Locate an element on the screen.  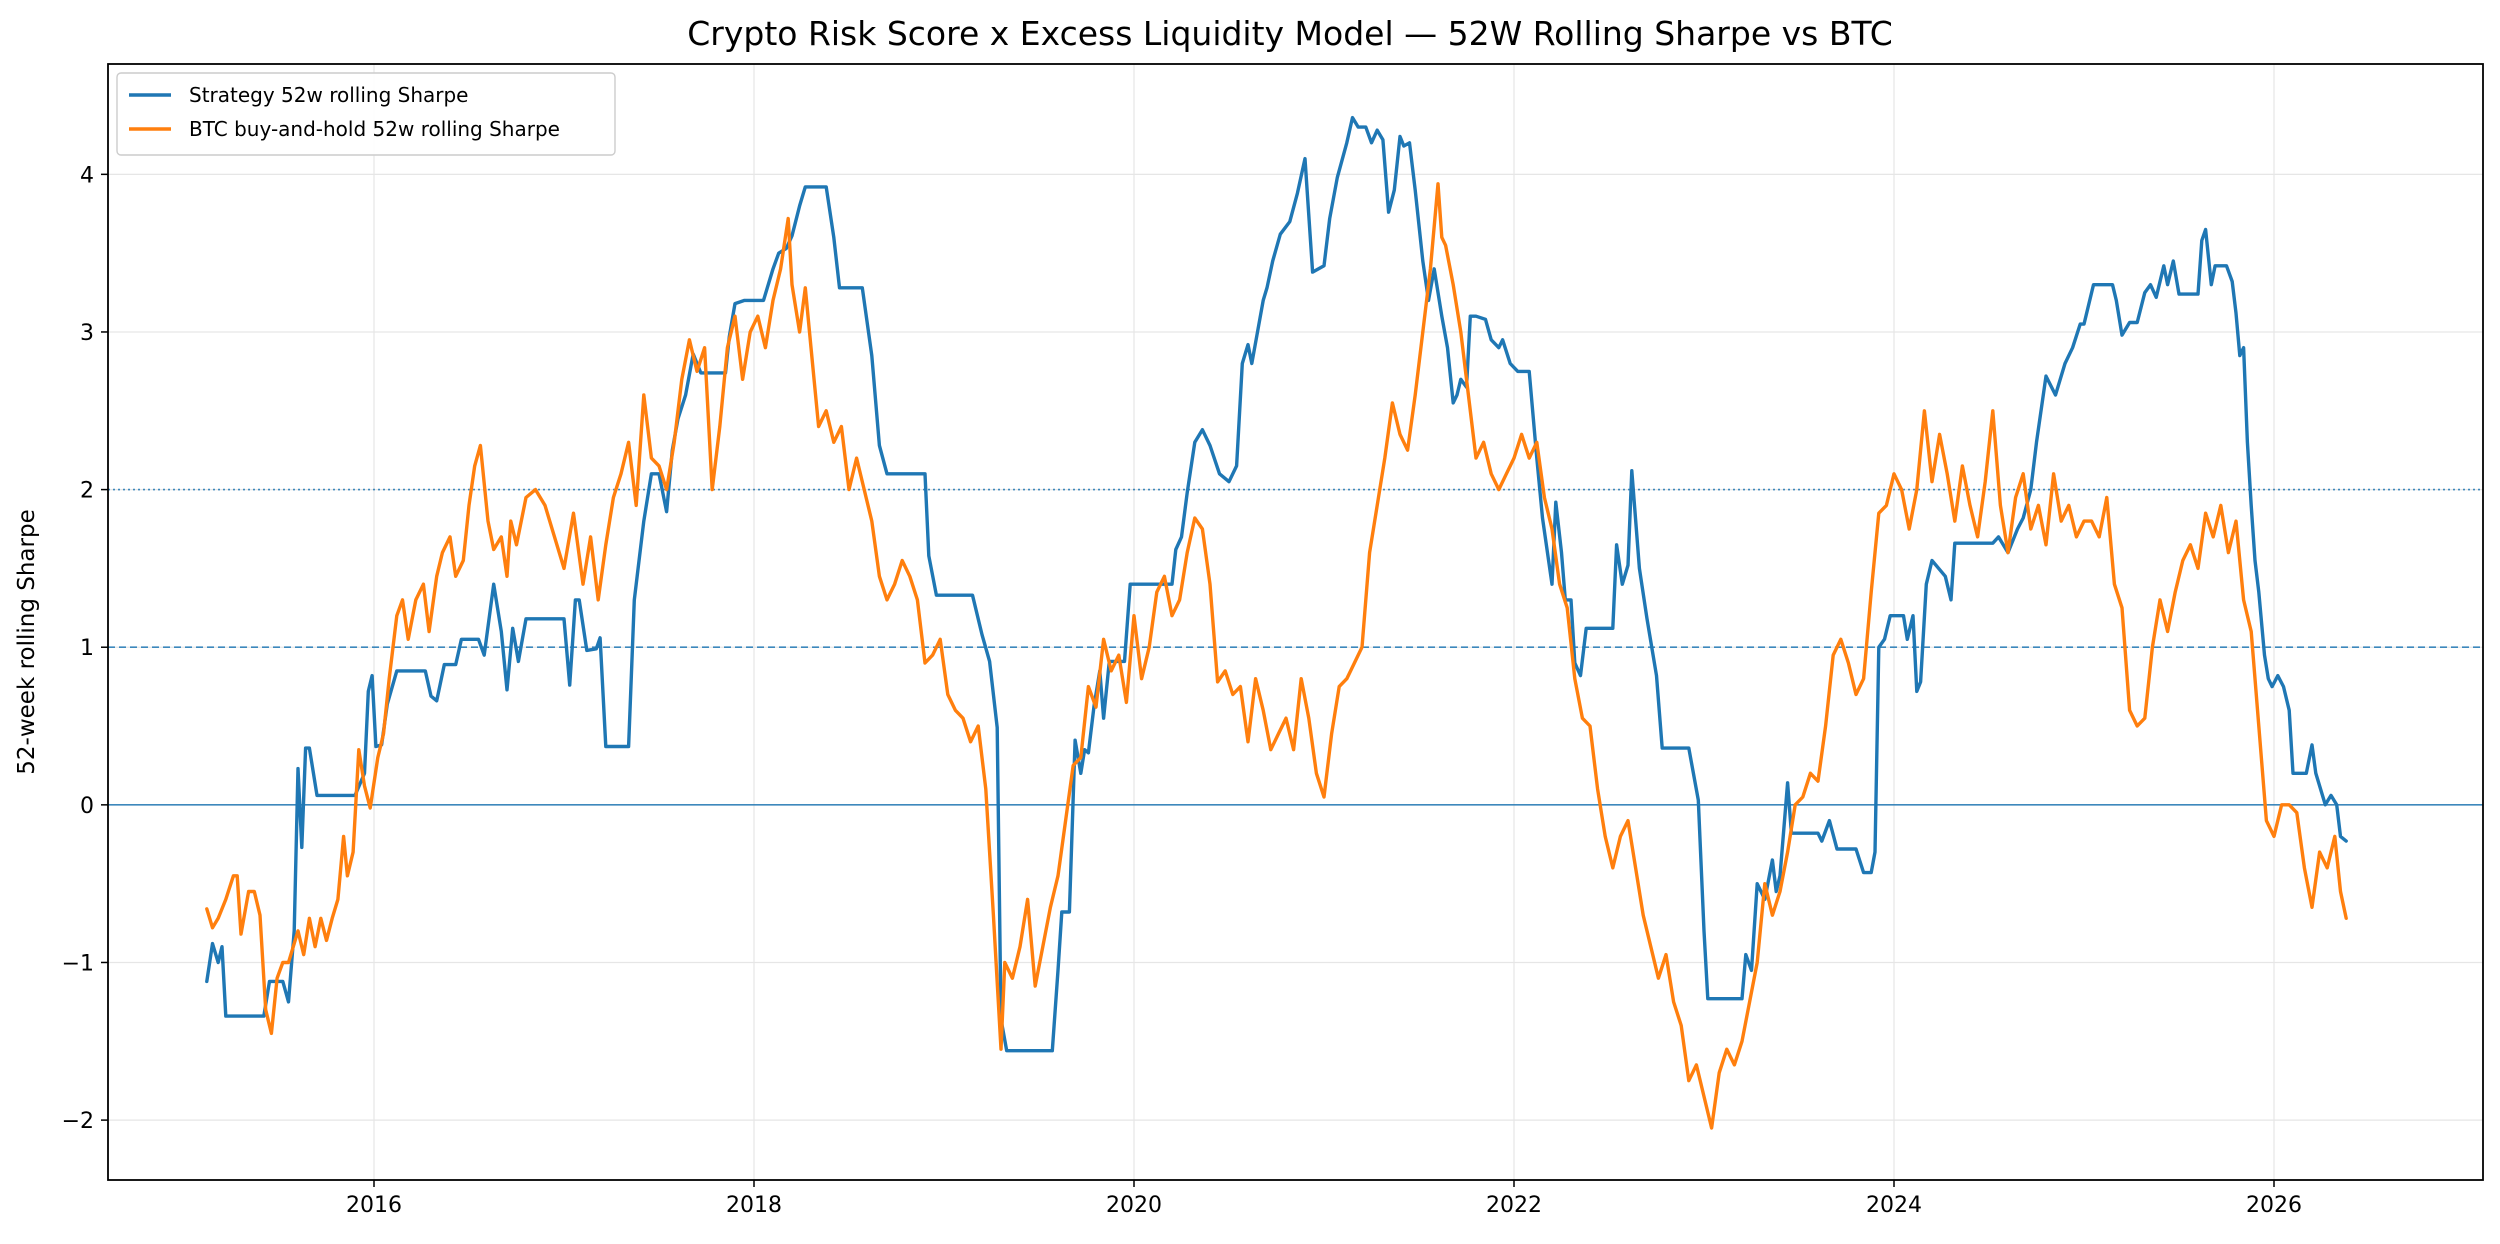
y-tick-label: 3 is located at coordinates (87, 333).